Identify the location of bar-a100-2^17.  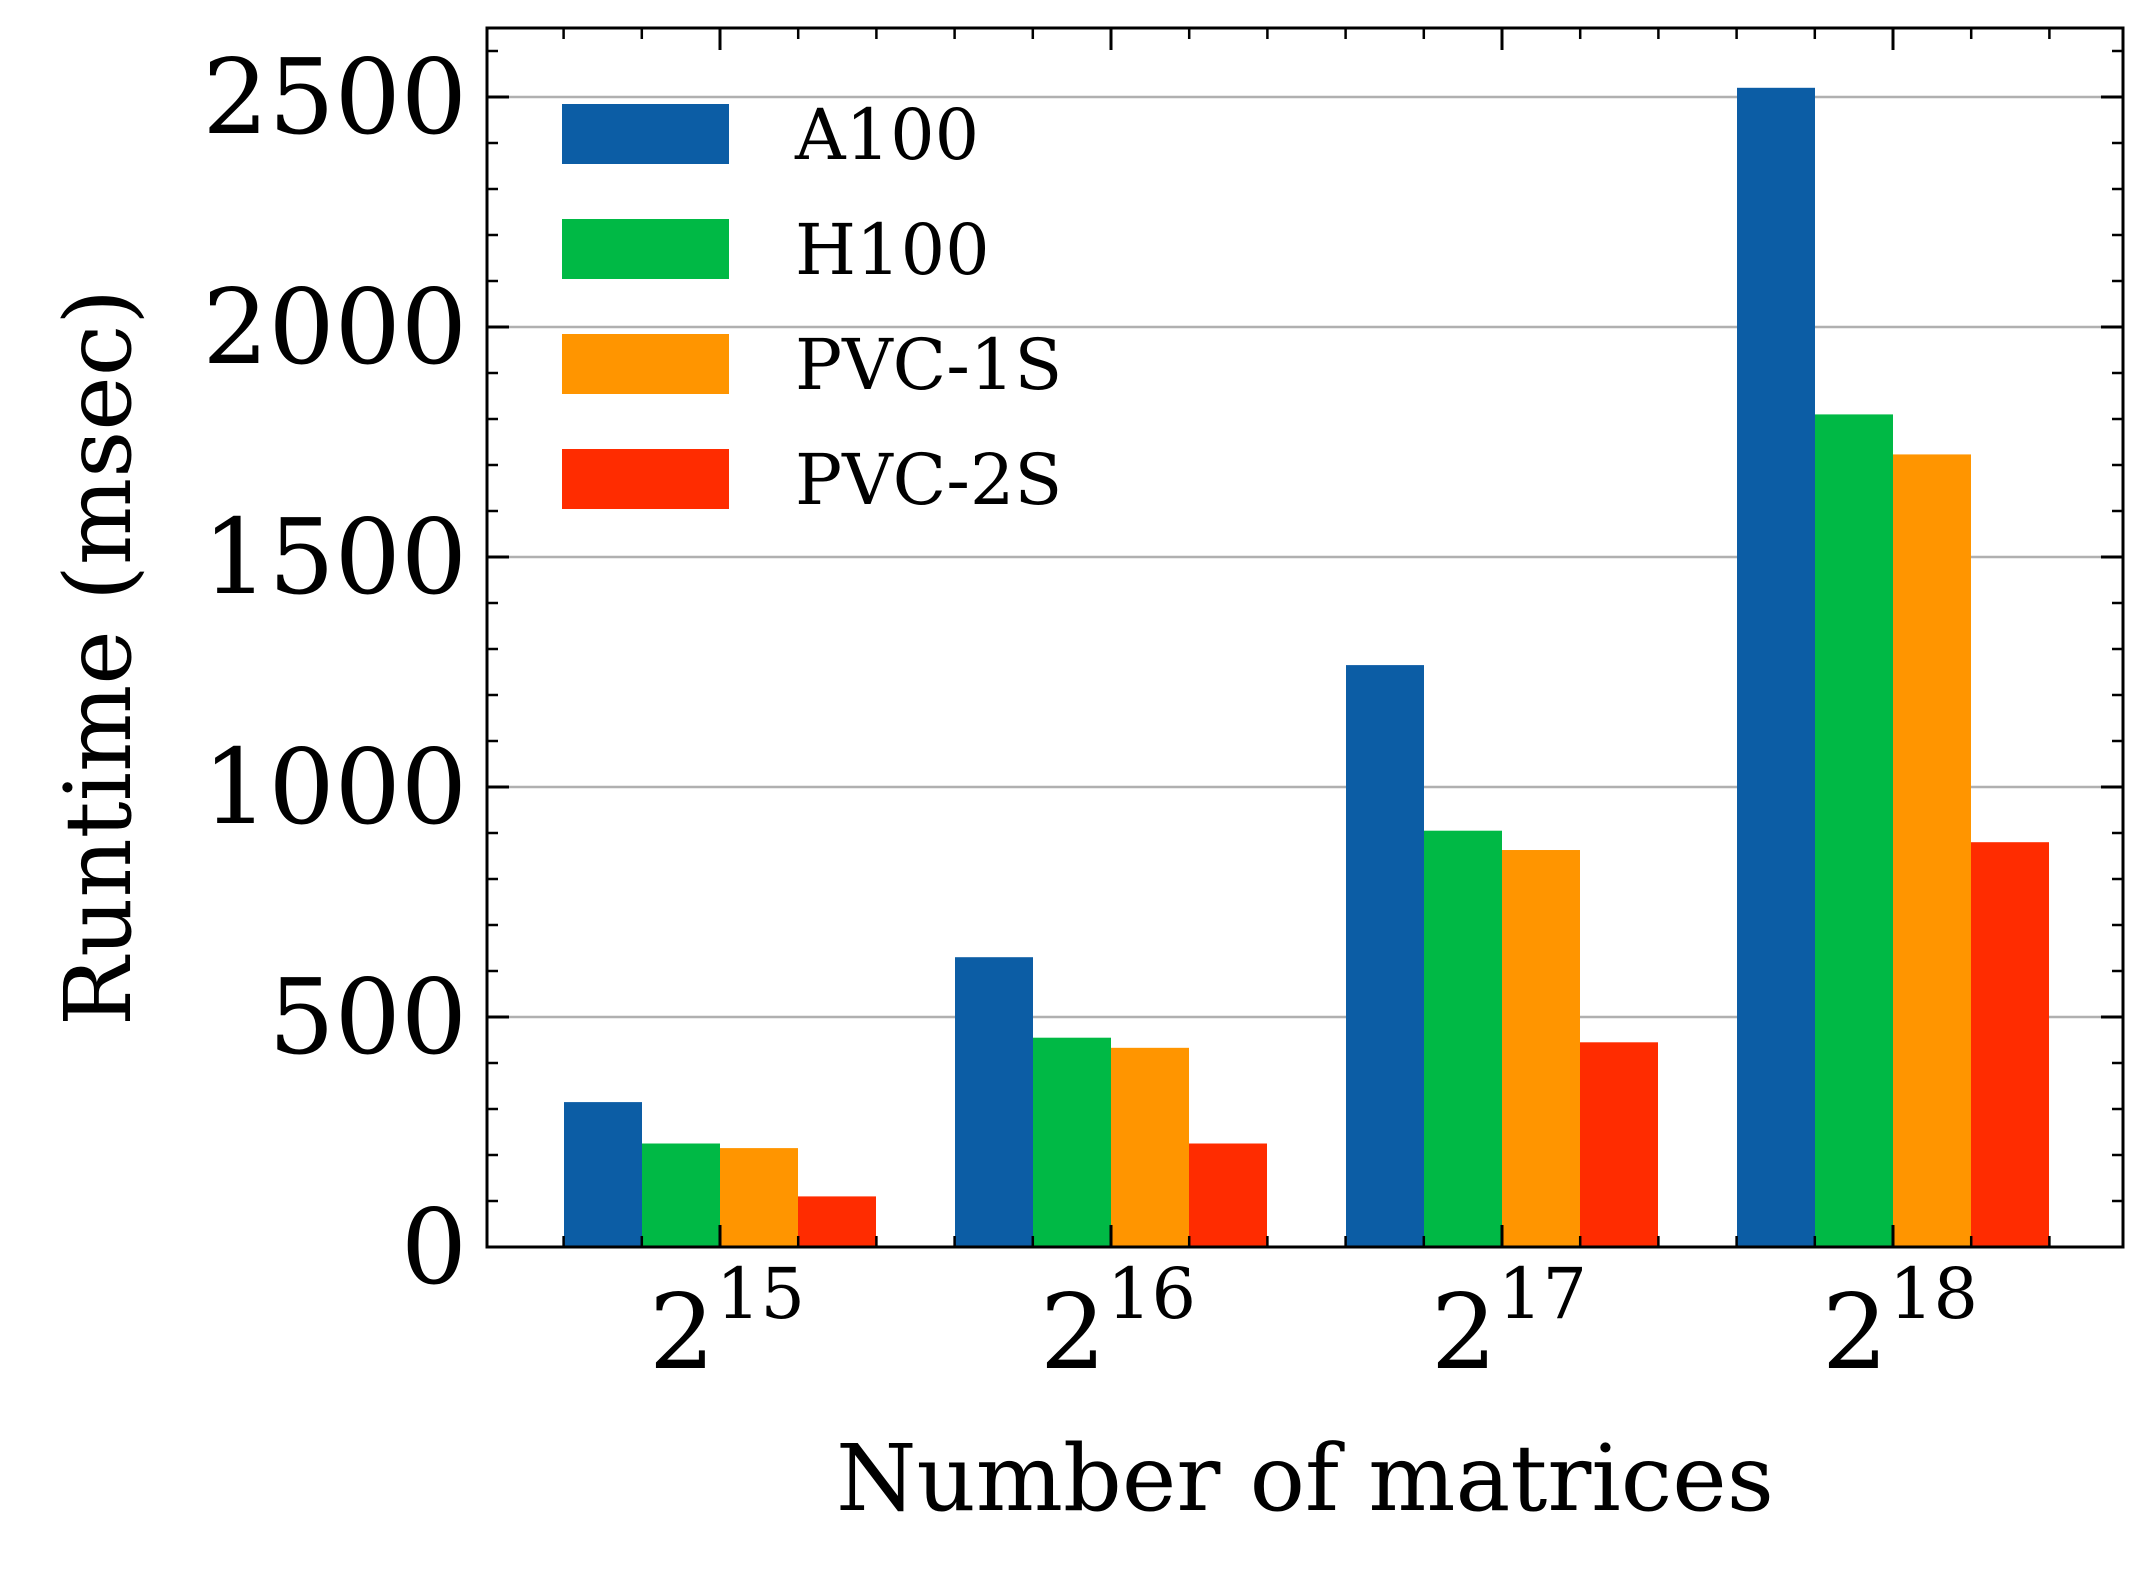
(1385, 956).